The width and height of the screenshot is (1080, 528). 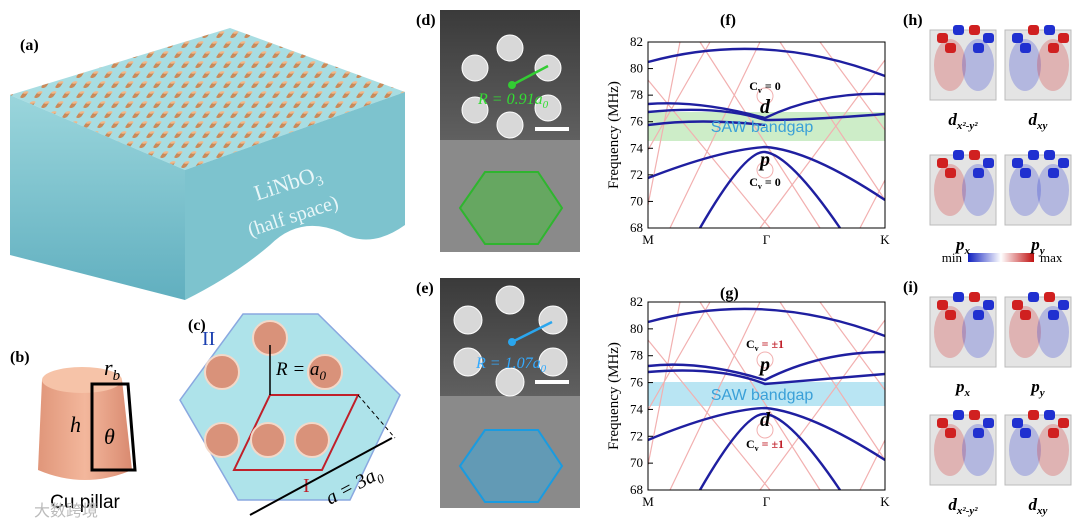 I want to click on upper-chern: Cv = 0, so click(x=765, y=87).